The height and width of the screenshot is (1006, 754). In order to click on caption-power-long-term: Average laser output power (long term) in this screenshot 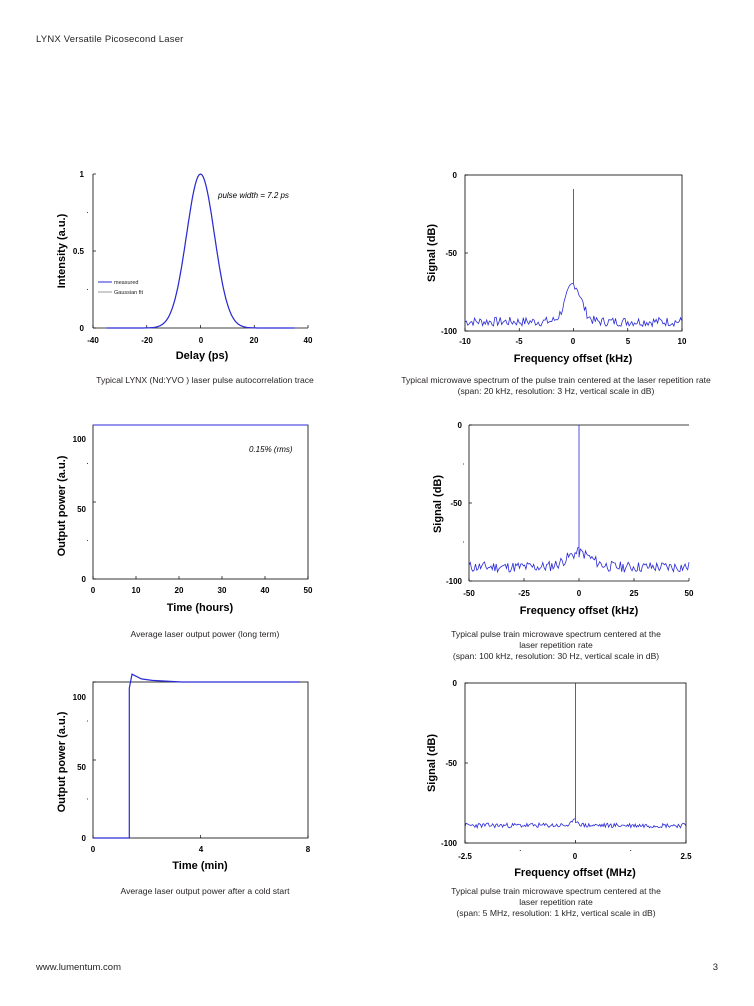, I will do `click(205, 634)`.